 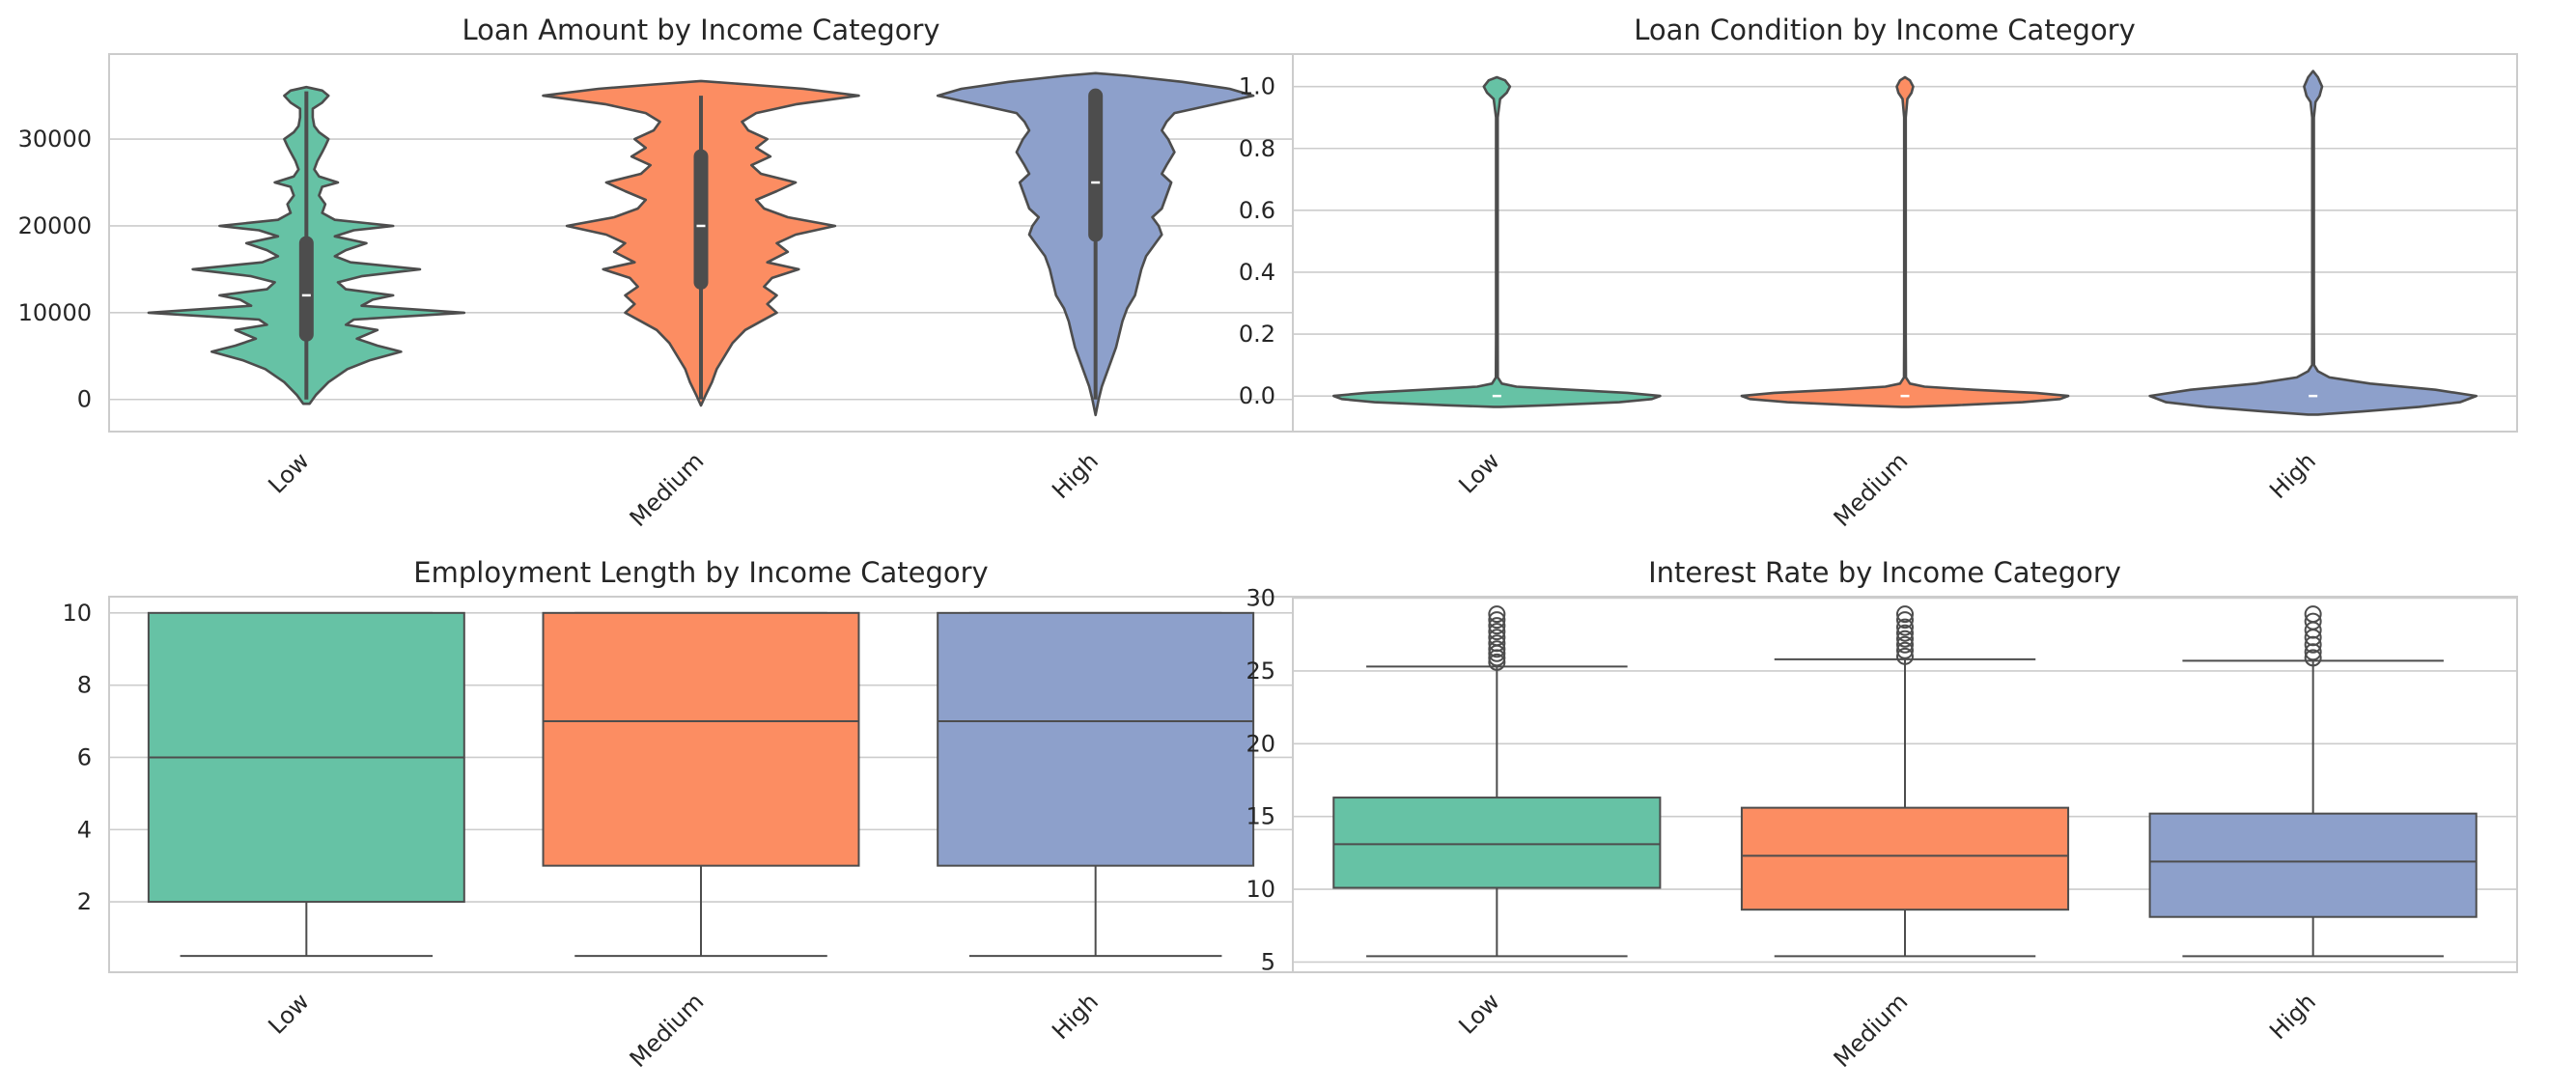 What do you see at coordinates (55, 139) in the screenshot?
I see `y-tick-label: 30000` at bounding box center [55, 139].